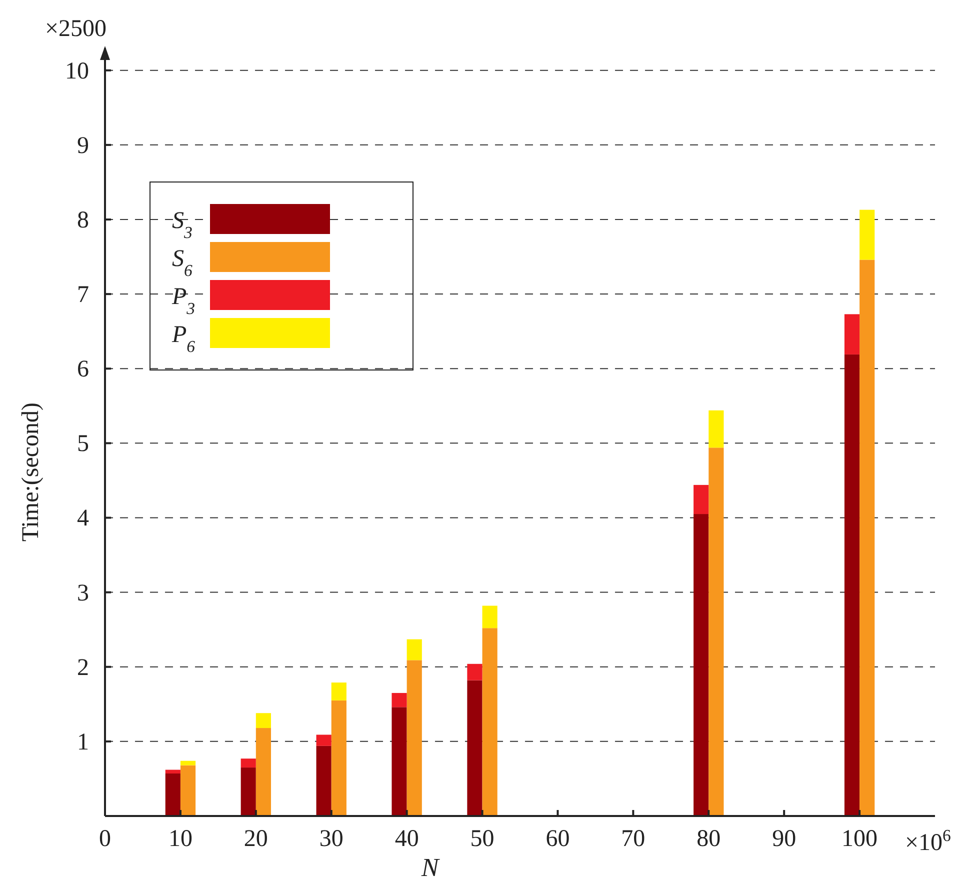  Describe the element at coordinates (331, 839) in the screenshot. I see `x-tick-label: 30` at that location.